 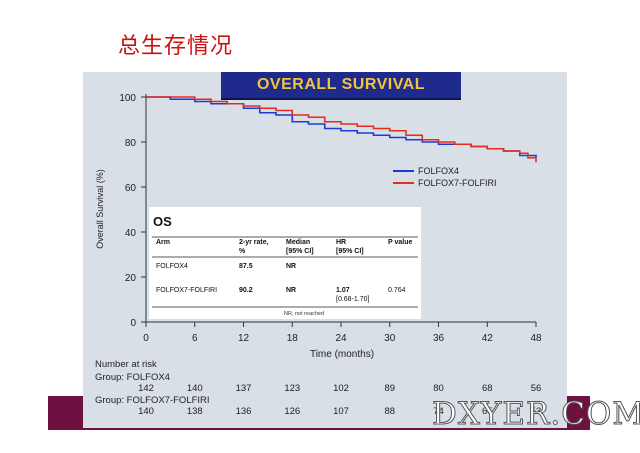 What do you see at coordinates (457, 183) in the screenshot?
I see `legend-label: FOLFOX7-FOLFIRI` at bounding box center [457, 183].